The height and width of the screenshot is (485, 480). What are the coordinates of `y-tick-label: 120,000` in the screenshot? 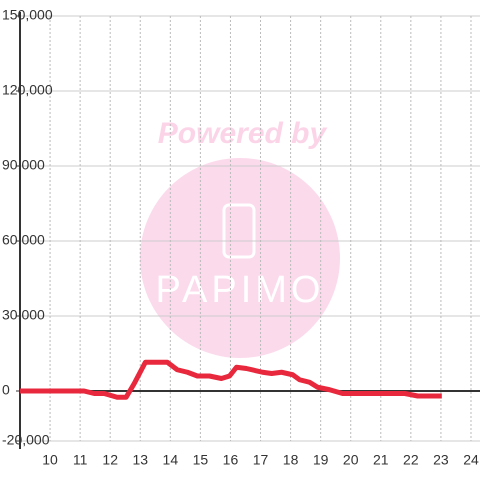 It's located at (27, 90).